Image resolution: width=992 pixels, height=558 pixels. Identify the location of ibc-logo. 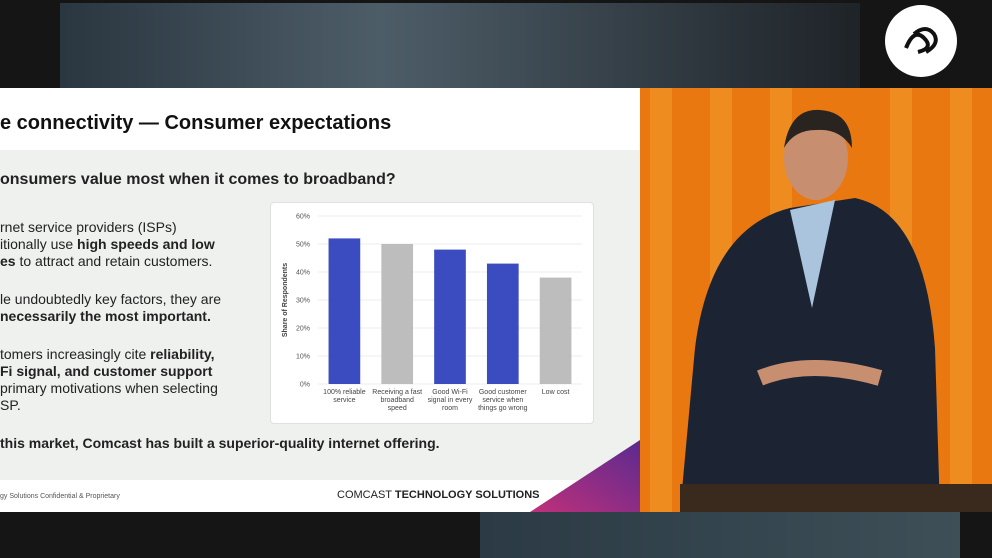
(921, 41).